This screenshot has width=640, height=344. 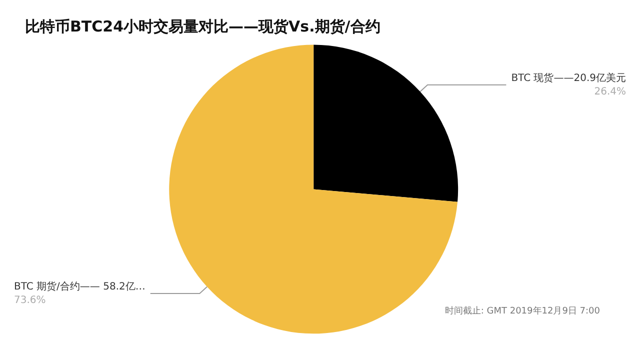 I want to click on text: 时间截止: GMT 2019年12月9日 7:00, so click(x=522, y=311).